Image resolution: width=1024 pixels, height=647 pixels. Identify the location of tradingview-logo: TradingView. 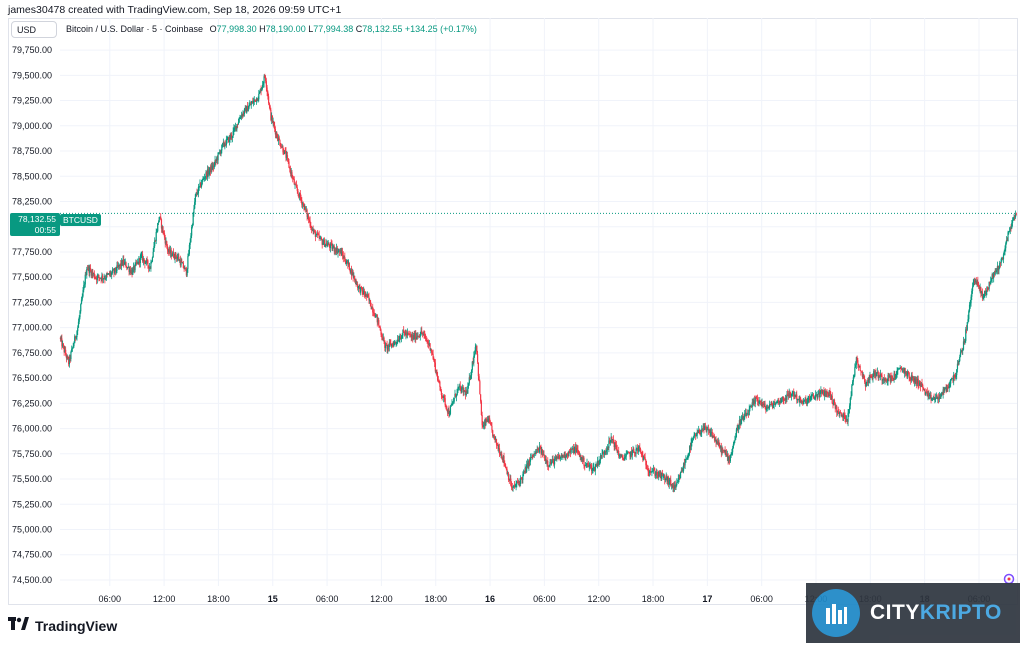
(62, 625).